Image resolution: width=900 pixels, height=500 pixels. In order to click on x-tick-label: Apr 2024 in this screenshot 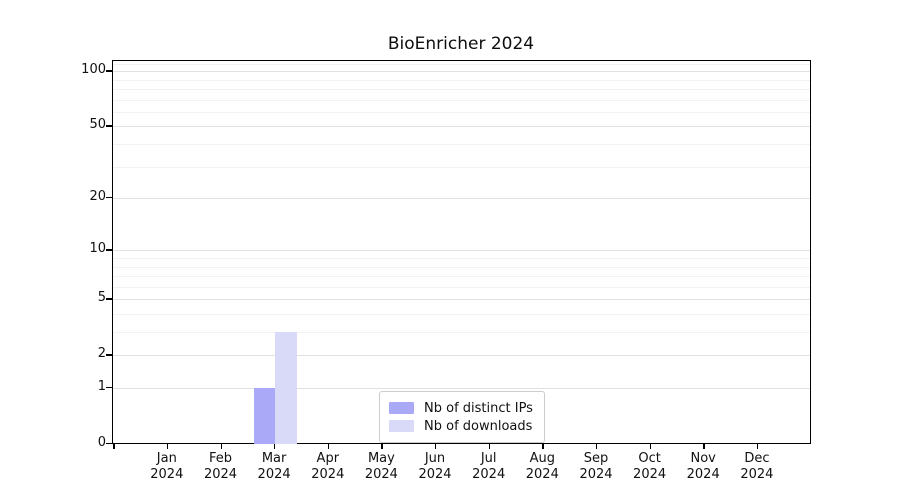, I will do `click(328, 466)`.